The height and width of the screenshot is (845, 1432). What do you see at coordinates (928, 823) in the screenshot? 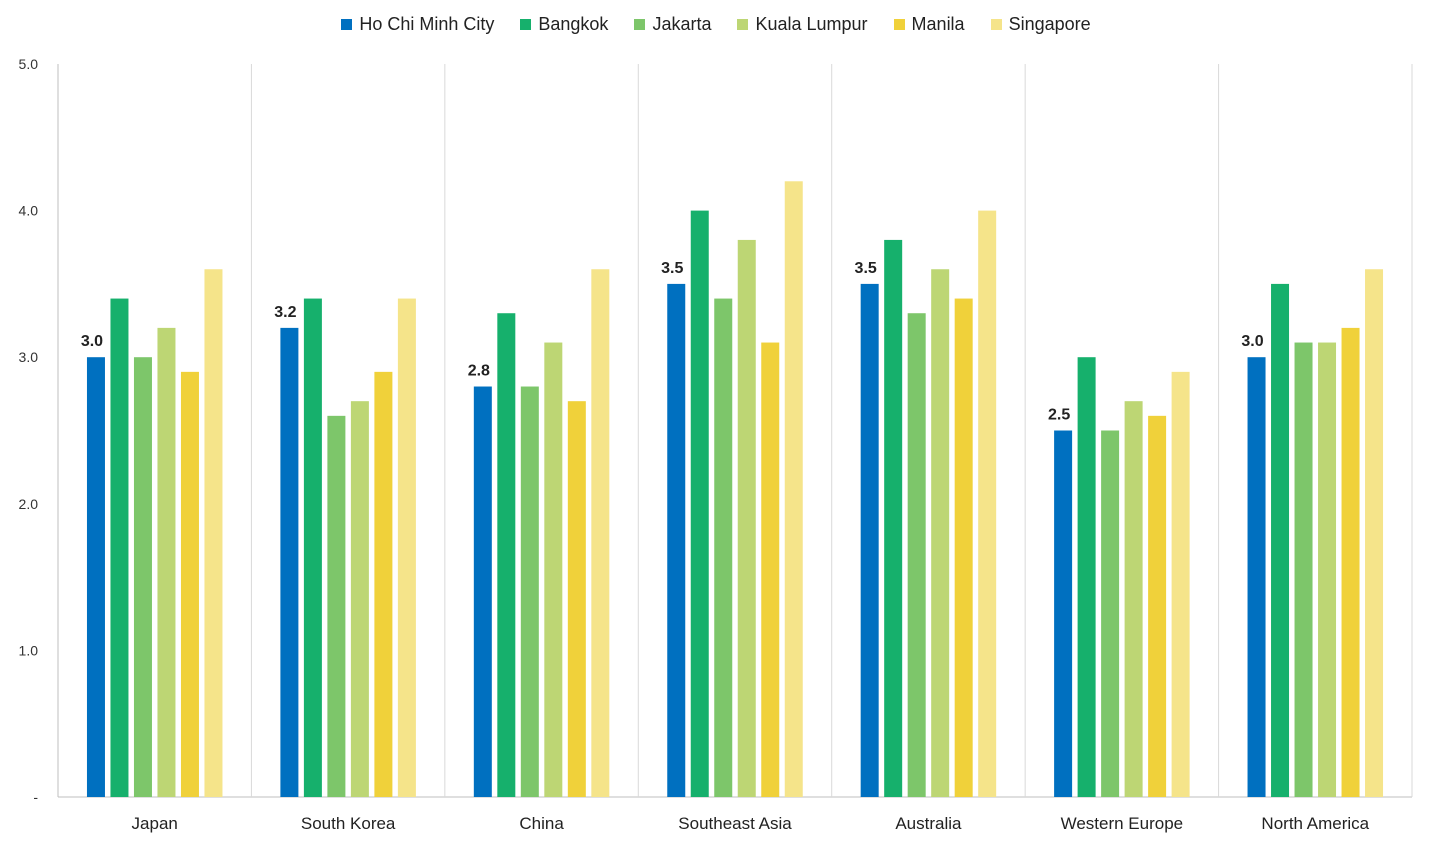
I see `x-category-label: Australia` at bounding box center [928, 823].